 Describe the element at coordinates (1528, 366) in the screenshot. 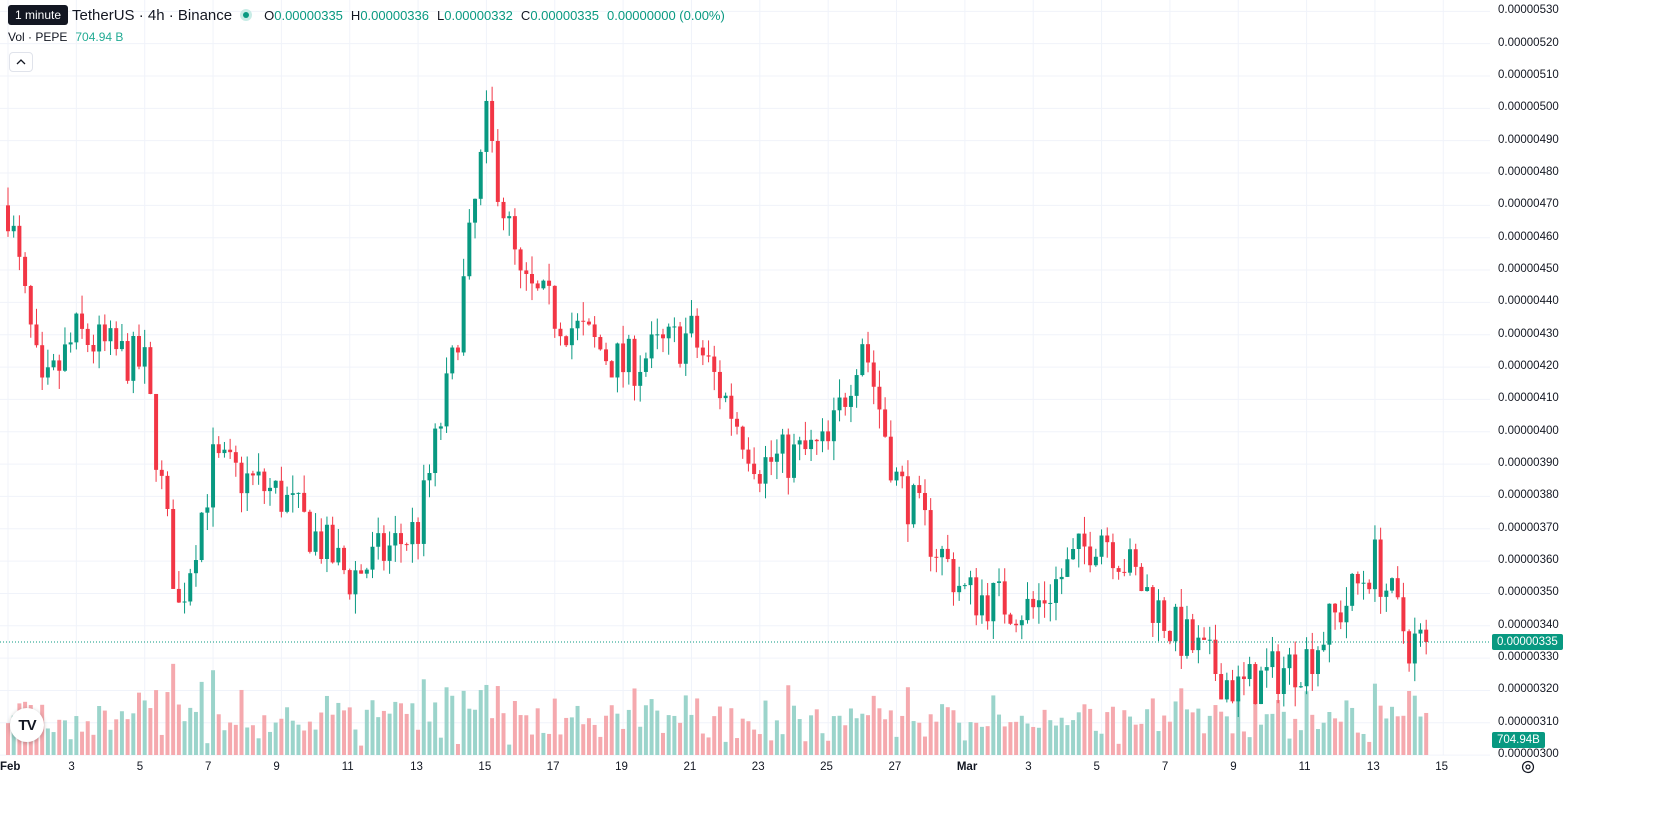

I see `price-tick-label: 0.00000420` at that location.